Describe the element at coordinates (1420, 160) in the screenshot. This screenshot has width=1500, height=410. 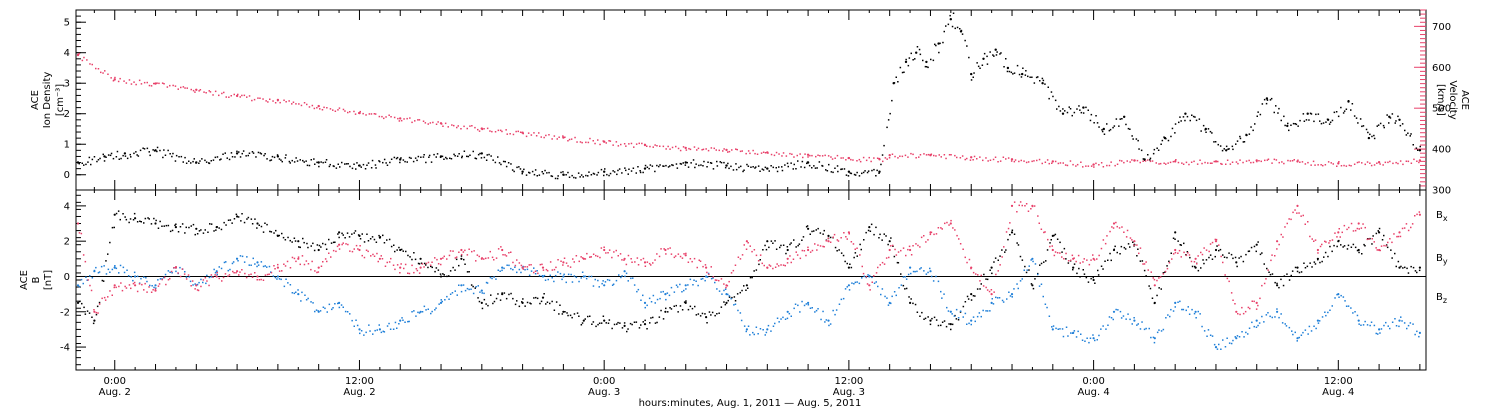
I see `velocity-sample` at that location.